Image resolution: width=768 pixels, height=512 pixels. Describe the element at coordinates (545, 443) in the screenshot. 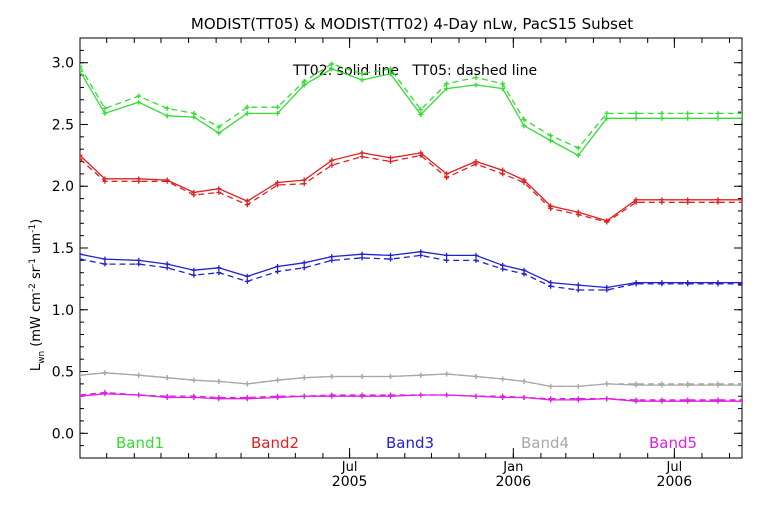

I see `legend-item-band4: Band4` at that location.